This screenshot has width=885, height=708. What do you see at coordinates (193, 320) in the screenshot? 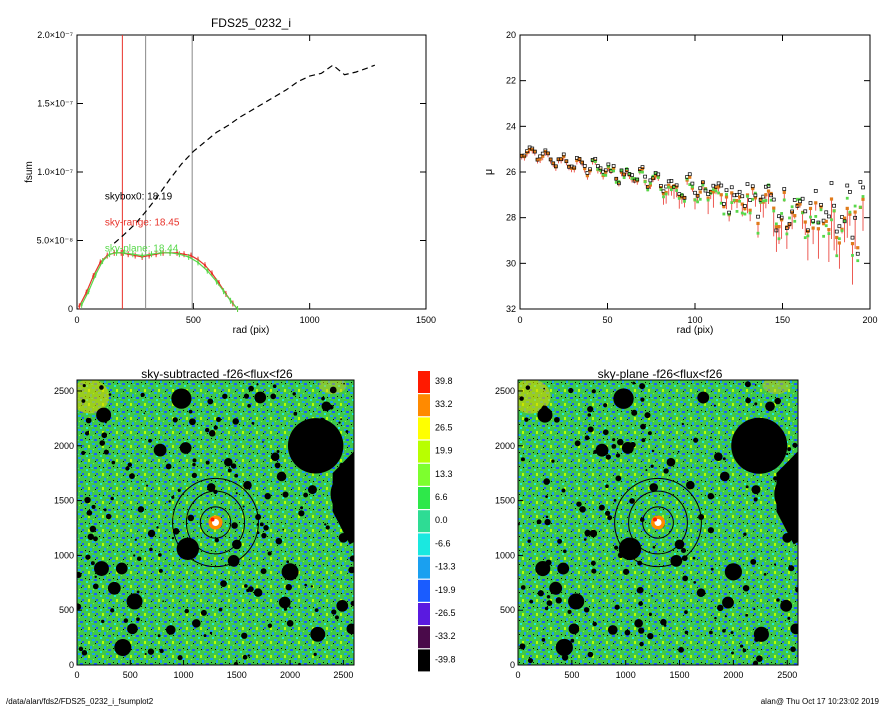
I see `fsum-x-tick-label: 500` at bounding box center [193, 320].